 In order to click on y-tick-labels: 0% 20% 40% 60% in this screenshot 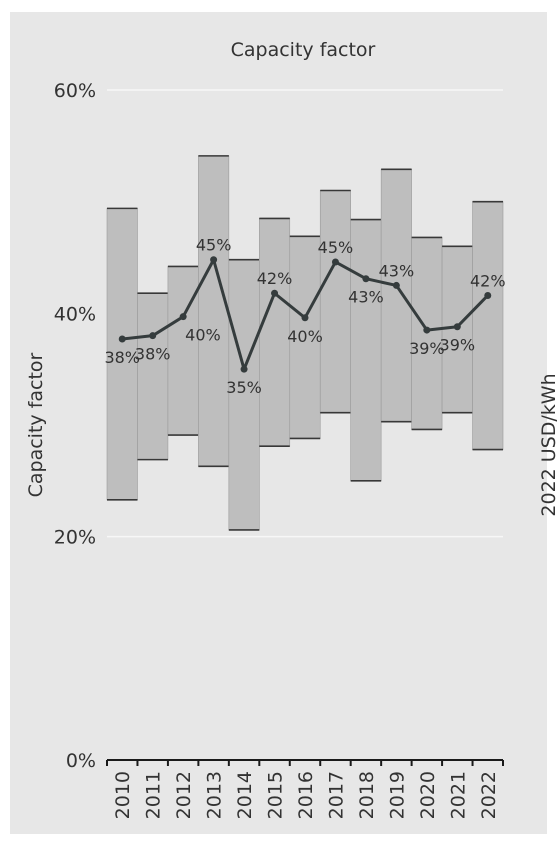, I will do `click(75, 426)`.